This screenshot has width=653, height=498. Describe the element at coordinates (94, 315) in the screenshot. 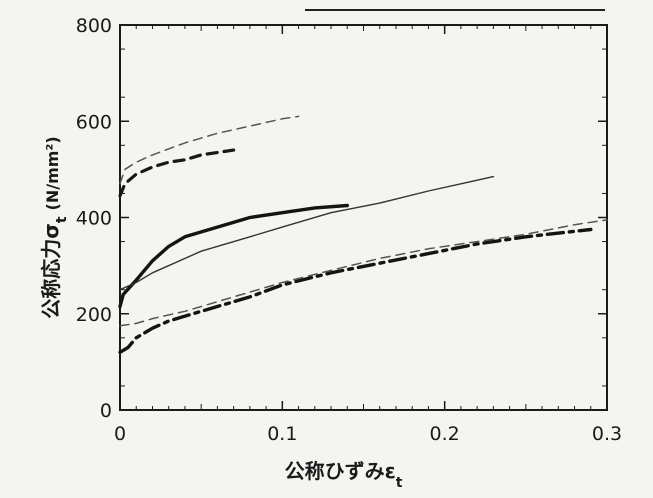

I see `y-tick-label-200: 200` at that location.